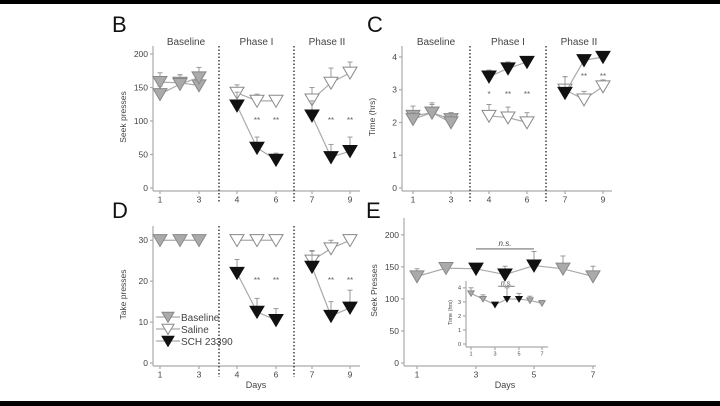 The width and height of the screenshot is (720, 406). What do you see at coordinates (459, 289) in the screenshot?
I see `panel-e-inset-y-tick-label: 4` at bounding box center [459, 289].